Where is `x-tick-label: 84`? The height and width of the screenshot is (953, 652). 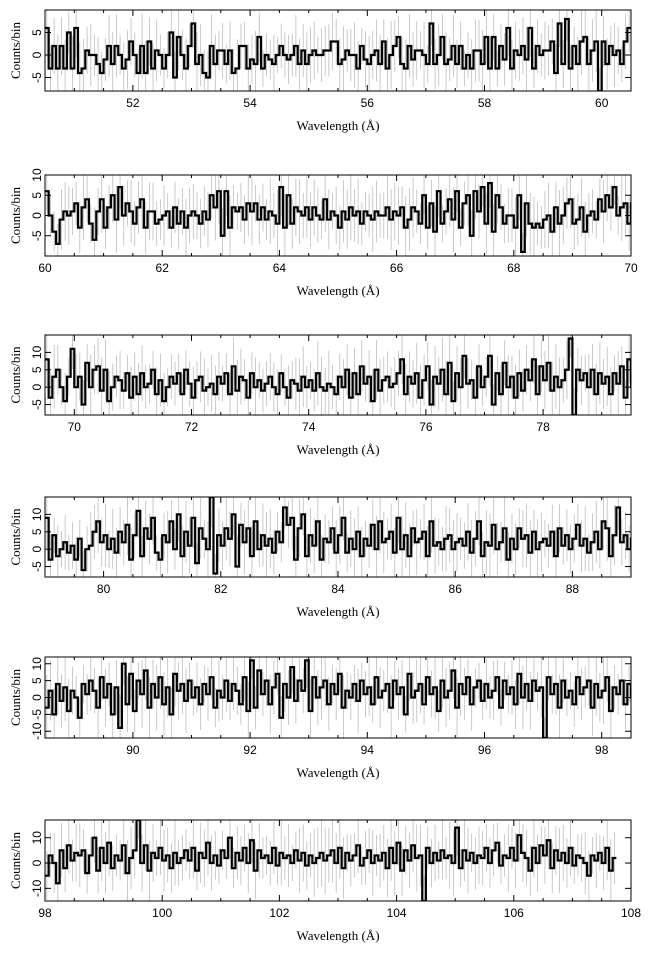 x-tick-label: 84 is located at coordinates (338, 589).